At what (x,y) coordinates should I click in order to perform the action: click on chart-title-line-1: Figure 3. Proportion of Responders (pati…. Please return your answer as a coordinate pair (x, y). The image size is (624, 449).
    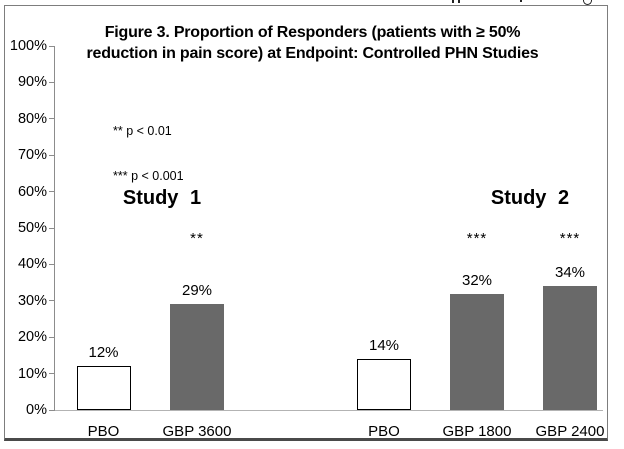
    Looking at the image, I should click on (312, 32).